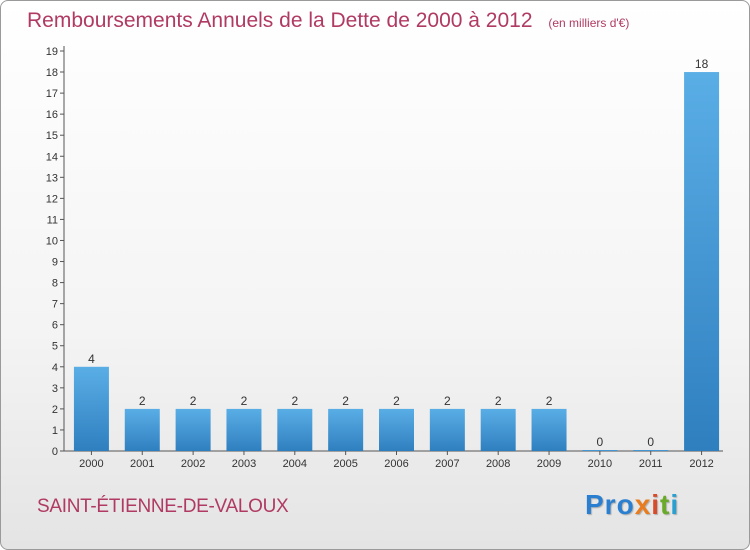  What do you see at coordinates (55, 326) in the screenshot?
I see `y-tick-label: 6` at bounding box center [55, 326].